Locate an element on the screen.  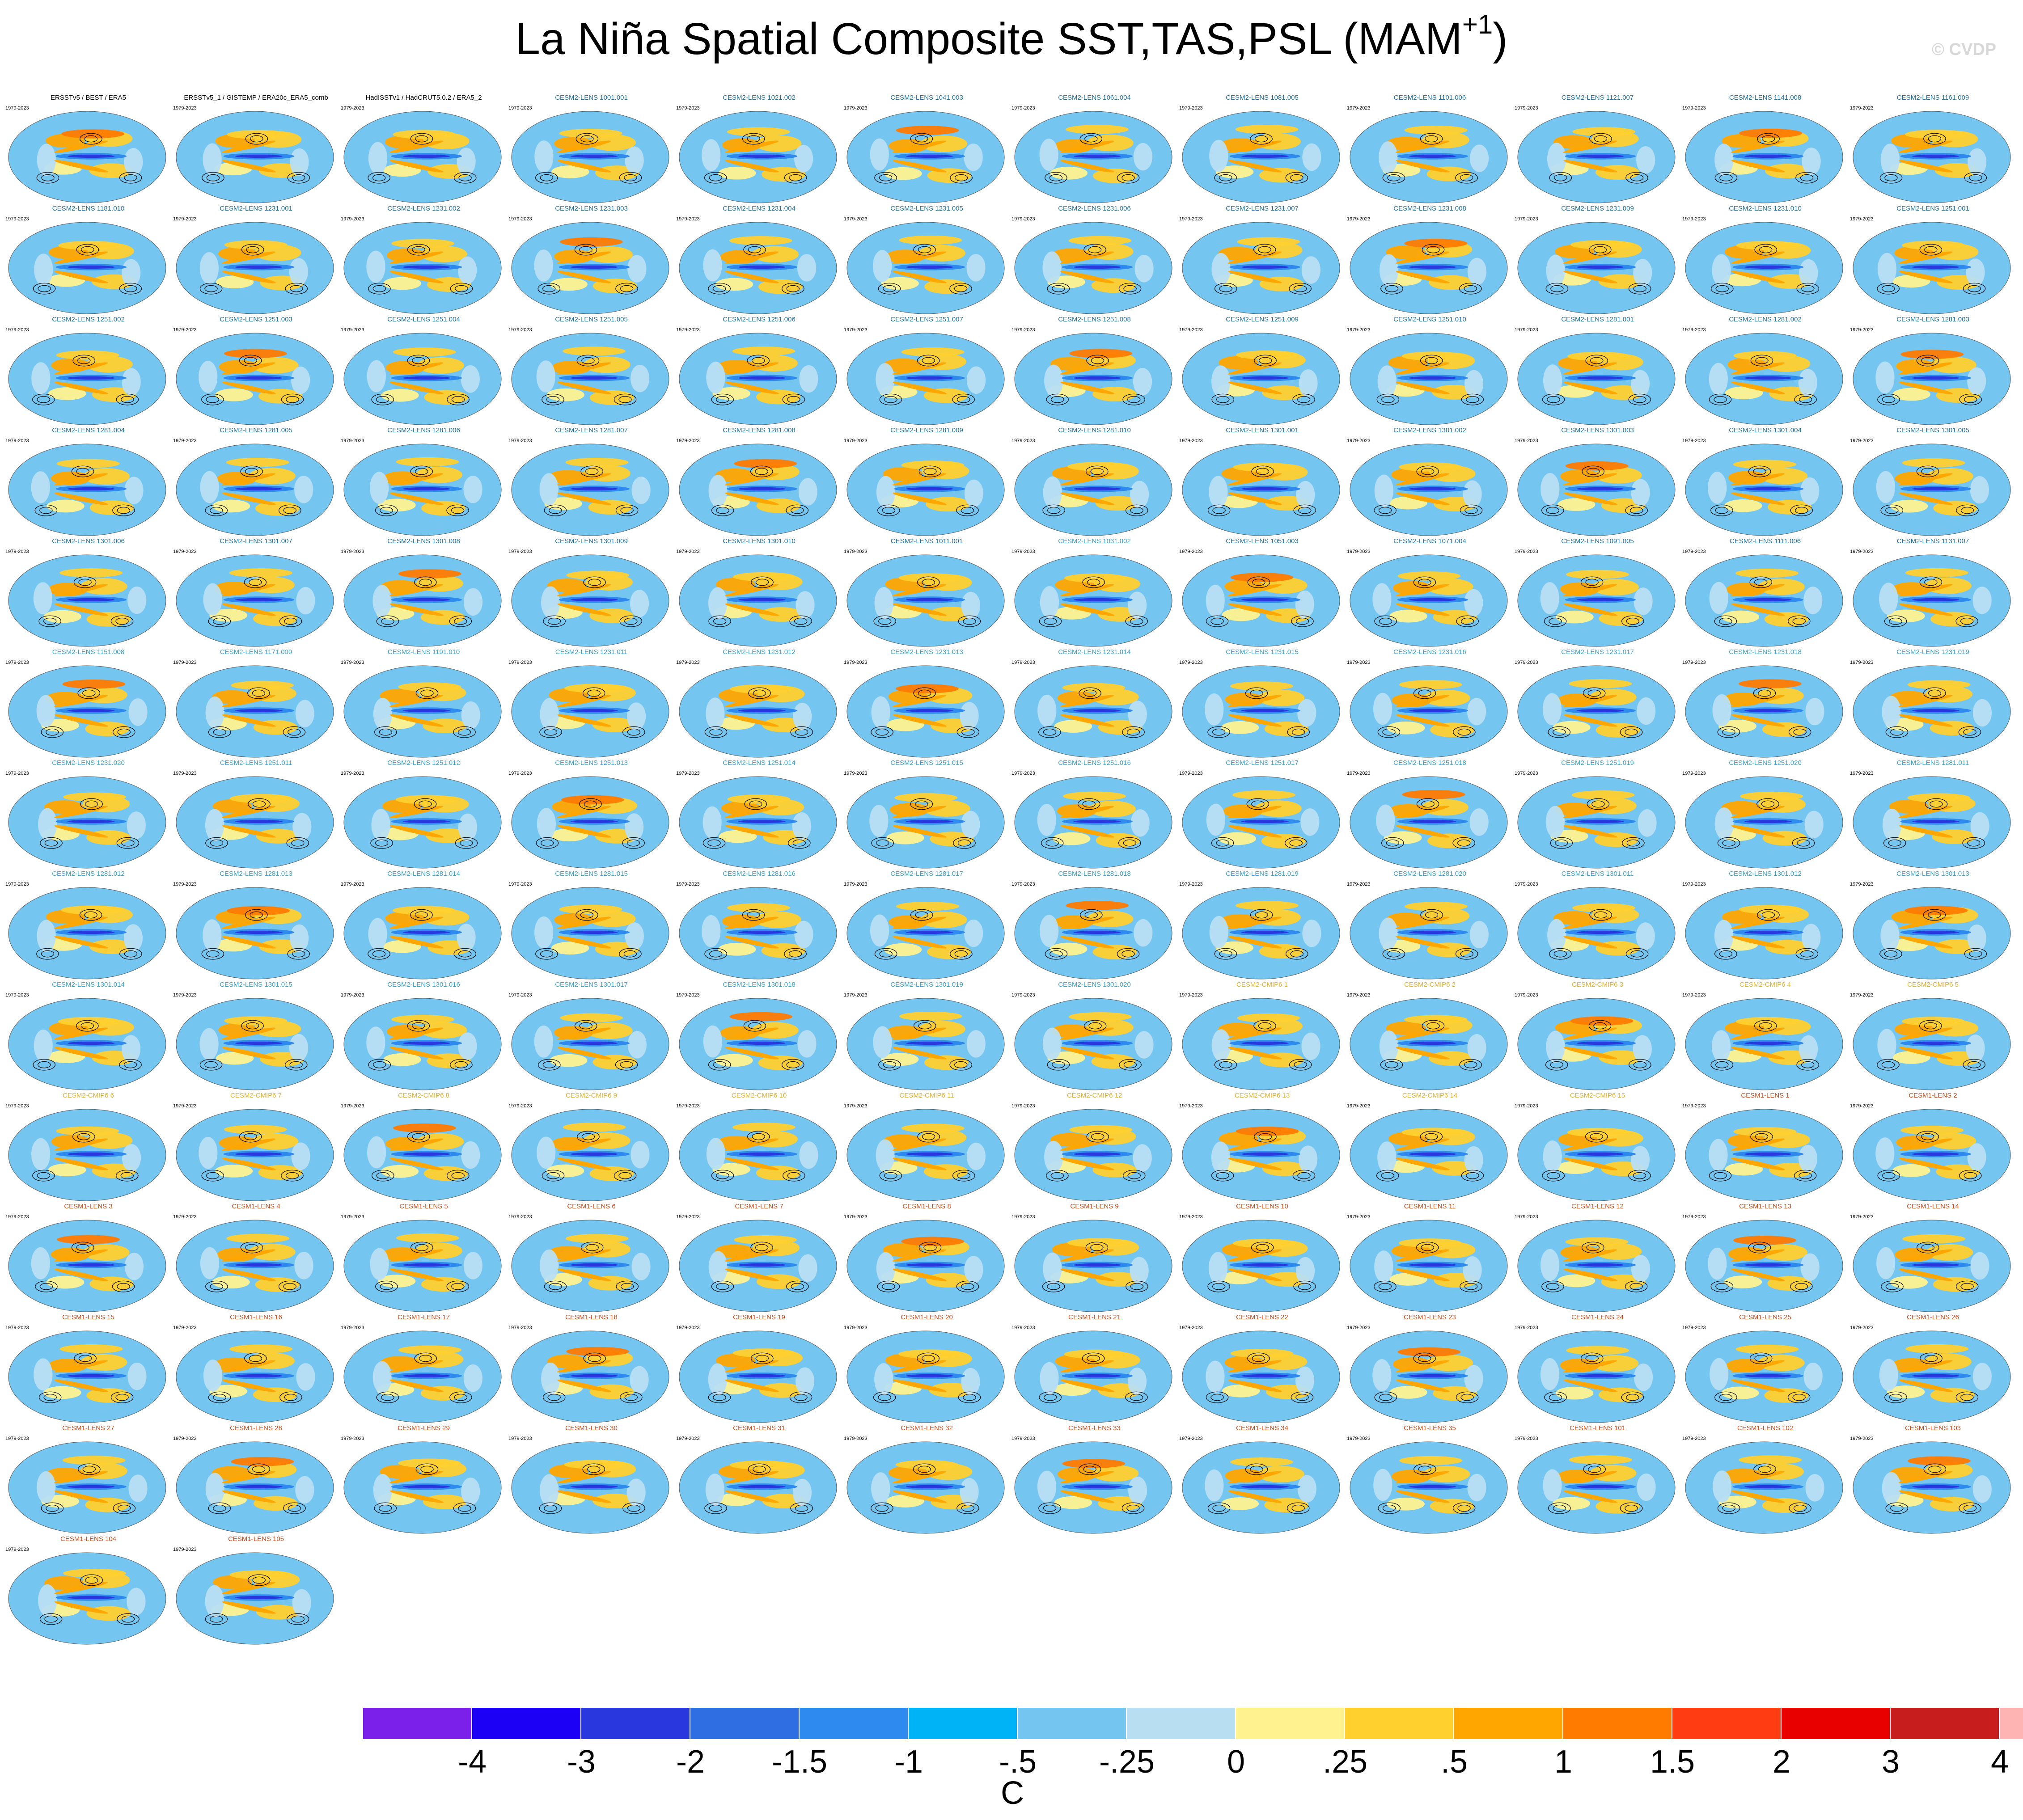
map-panel: CESM1-LENS 2 1979-2023 is located at coordinates (1933, 1147).